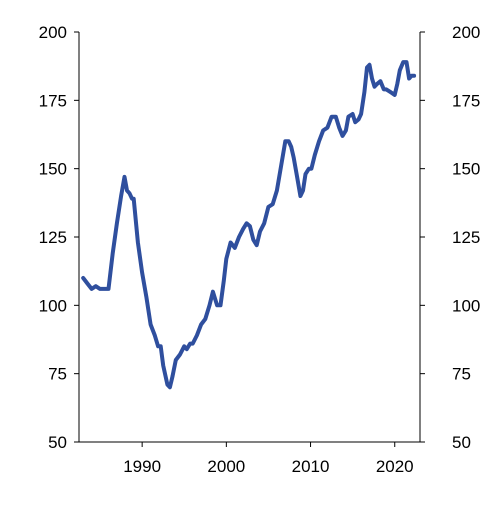  Describe the element at coordinates (53, 169) in the screenshot. I see `y-tick-label-left: 150` at that location.